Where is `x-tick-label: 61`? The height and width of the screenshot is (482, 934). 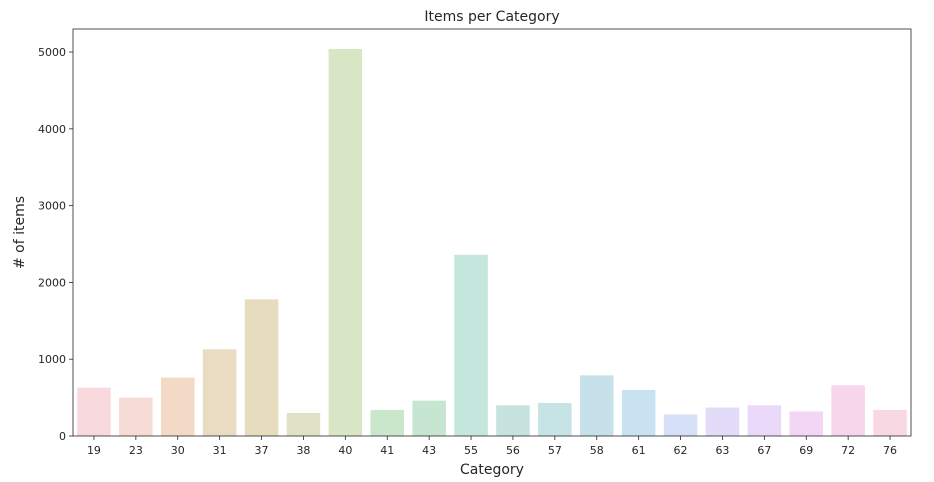 x-tick-label: 61 is located at coordinates (639, 450).